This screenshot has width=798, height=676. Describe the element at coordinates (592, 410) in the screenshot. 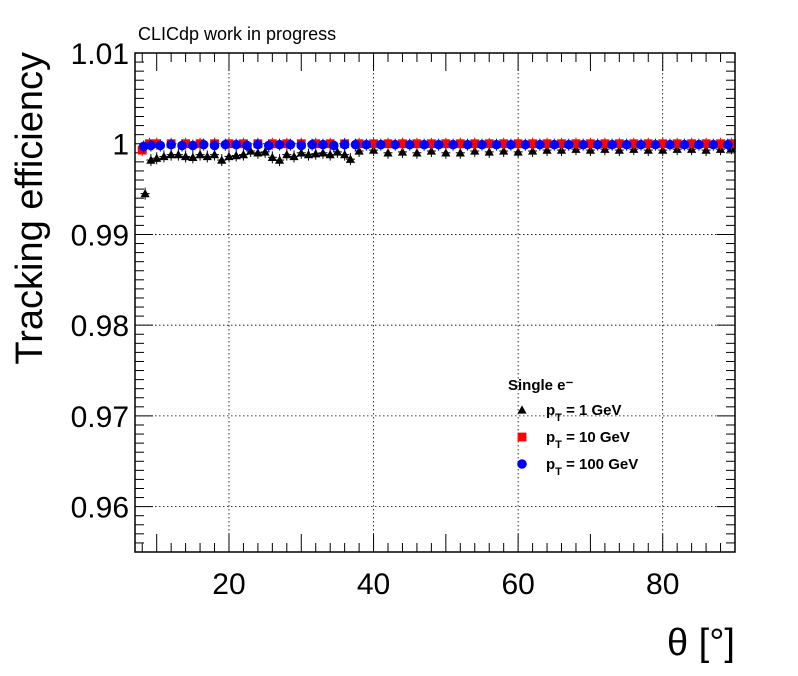

I see `legend-label-rest: = 1 GeV` at that location.